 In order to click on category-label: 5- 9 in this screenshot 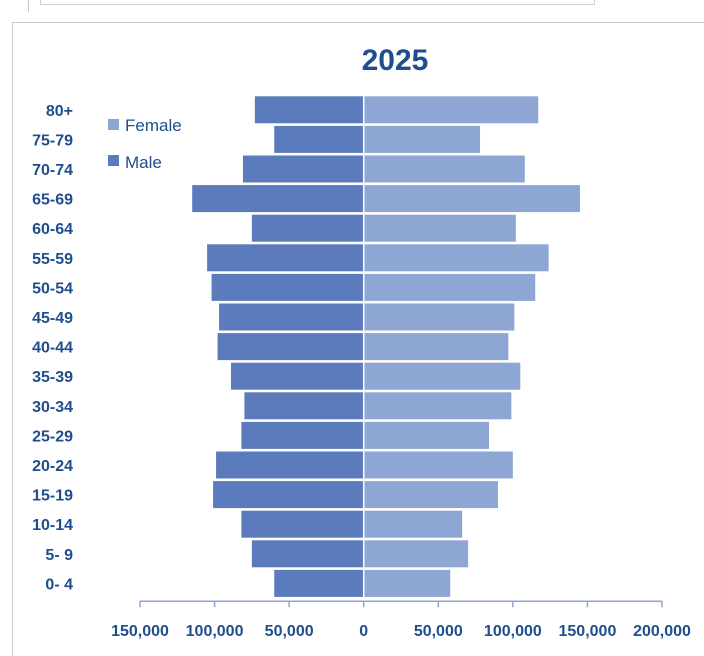, I will do `click(59, 555)`.